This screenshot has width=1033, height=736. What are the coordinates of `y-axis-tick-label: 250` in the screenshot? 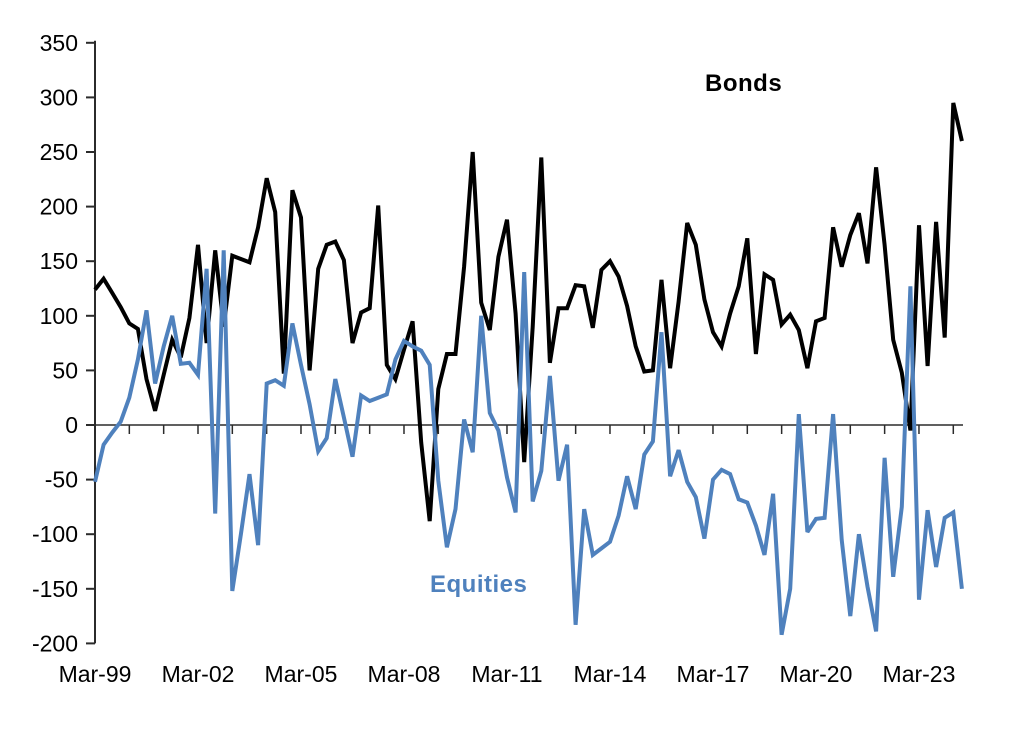 It's located at (59, 152).